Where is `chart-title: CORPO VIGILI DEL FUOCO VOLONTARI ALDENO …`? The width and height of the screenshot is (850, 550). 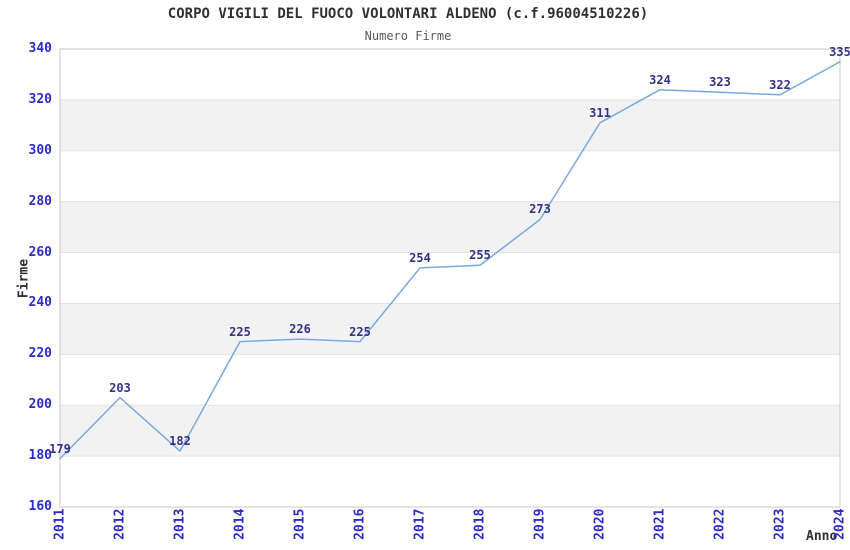 chart-title: CORPO VIGILI DEL FUOCO VOLONTARI ALDENO … is located at coordinates (408, 14).